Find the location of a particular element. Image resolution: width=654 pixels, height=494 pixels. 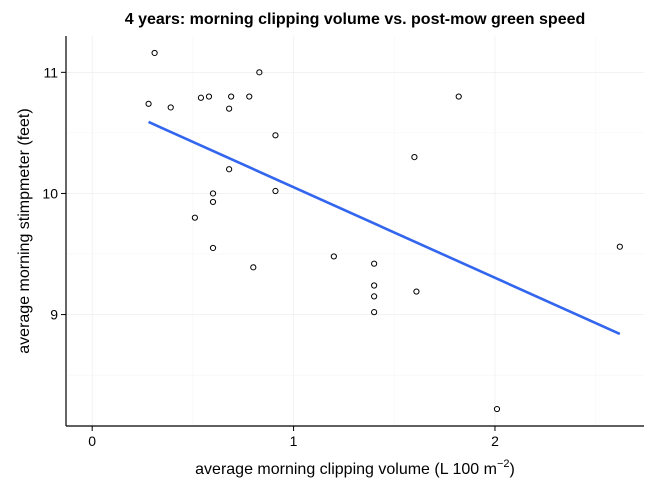

y-tick-label: 9 is located at coordinates (54, 315).